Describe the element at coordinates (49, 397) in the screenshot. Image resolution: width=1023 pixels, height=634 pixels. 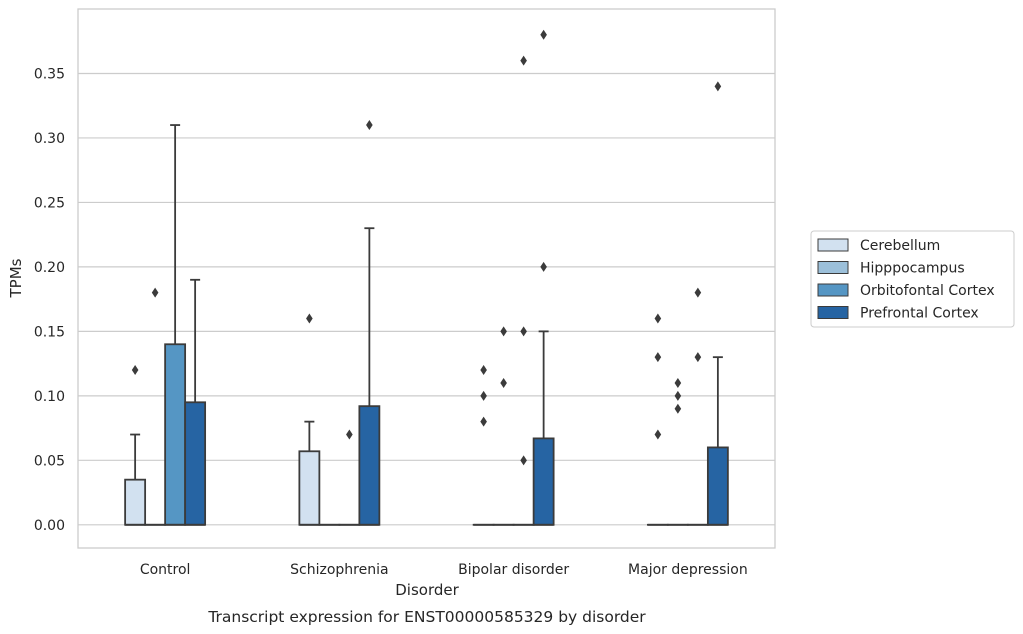
I see `y-tick-label: 0.10` at that location.